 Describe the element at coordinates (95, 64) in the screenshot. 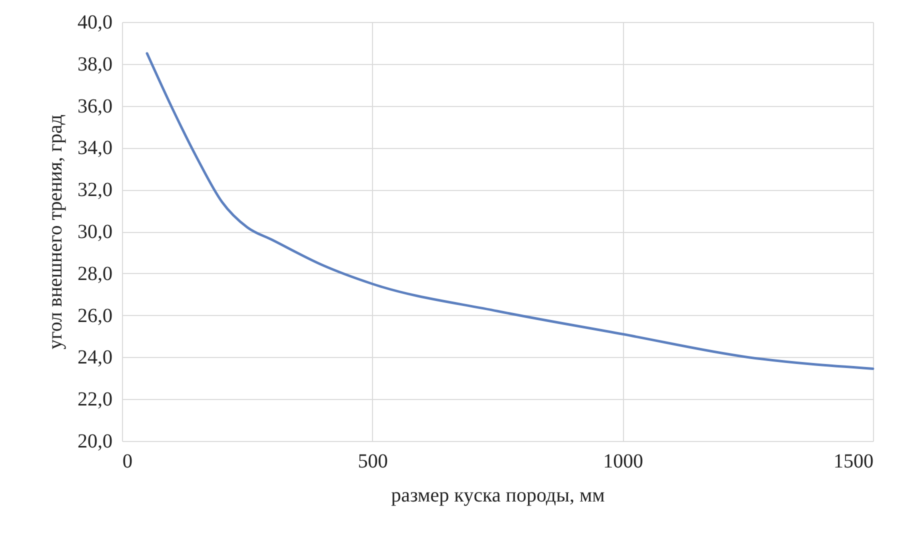

I see `y-tick-label: 38,0` at that location.